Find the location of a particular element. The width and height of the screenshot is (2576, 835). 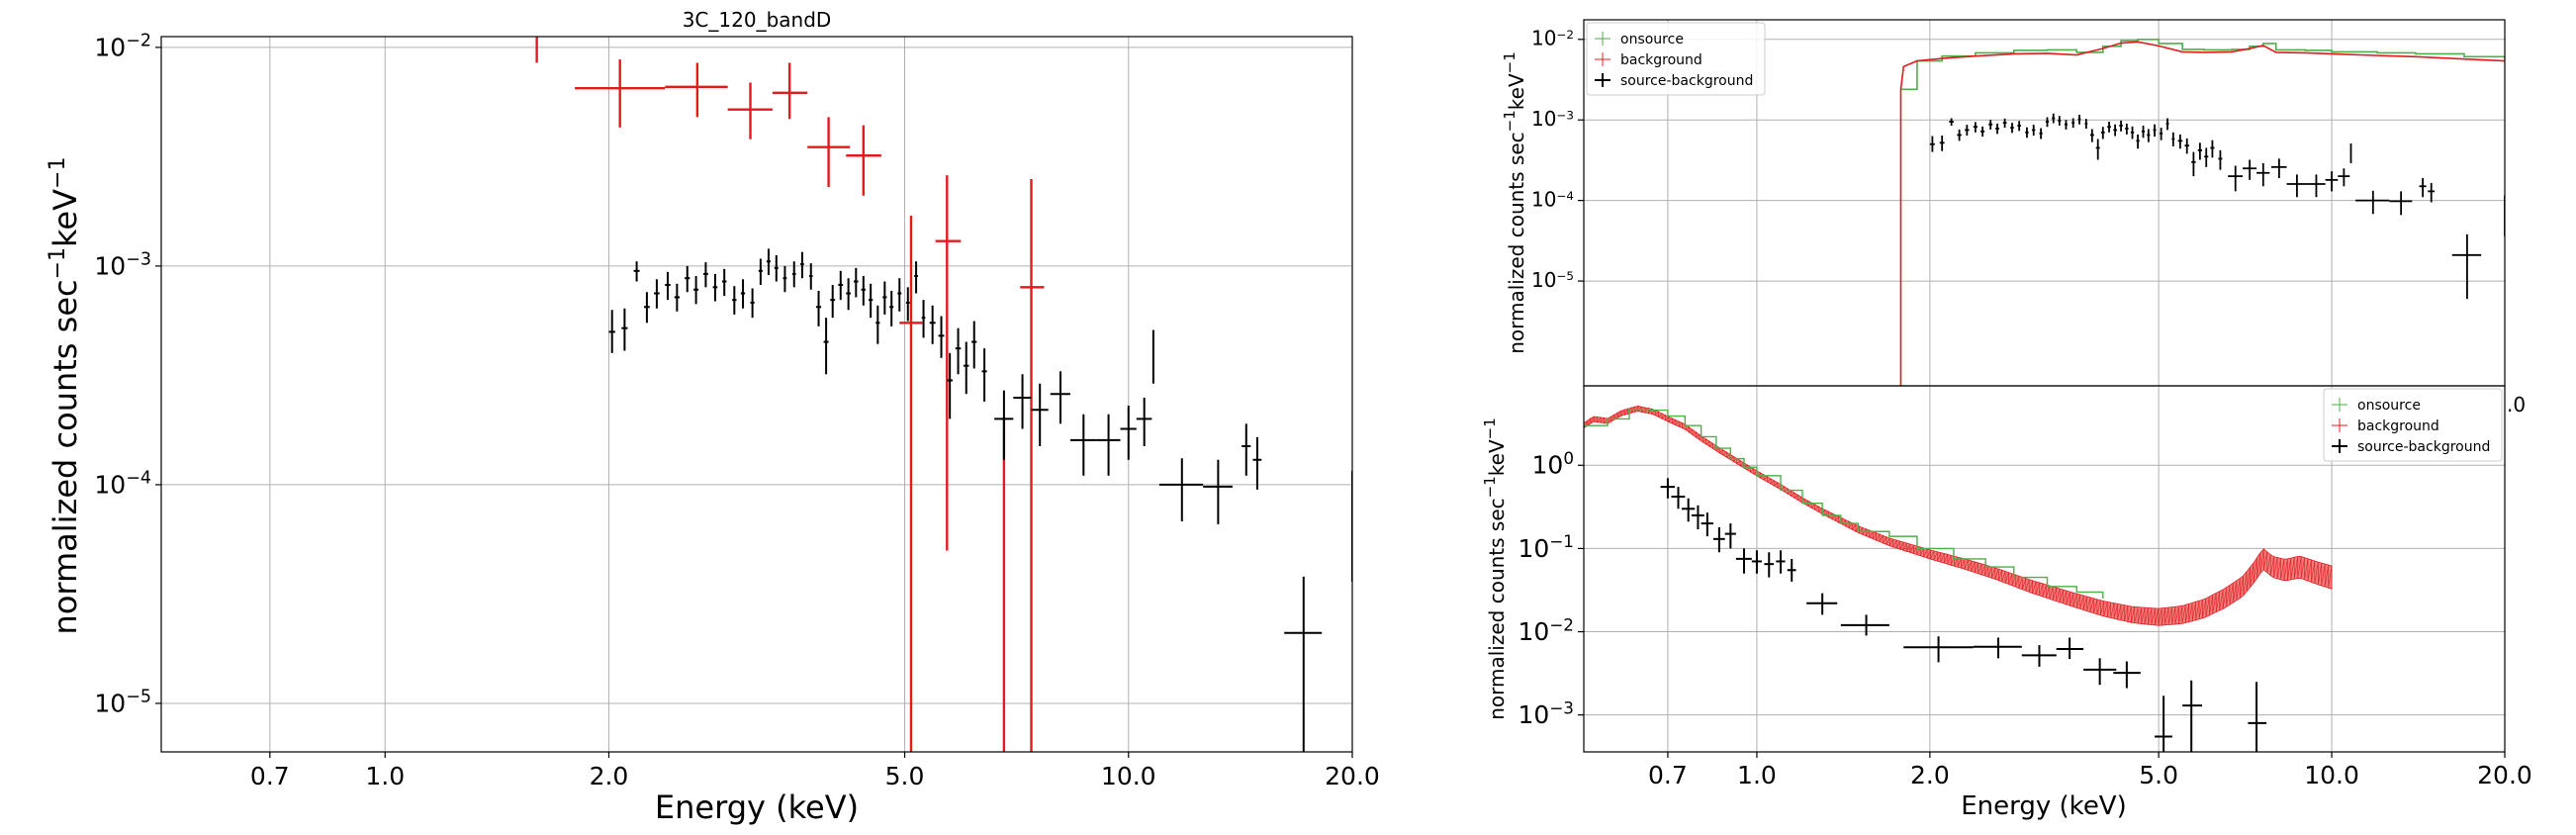

y-tick-label-exponent: 0 is located at coordinates (1568, 458).